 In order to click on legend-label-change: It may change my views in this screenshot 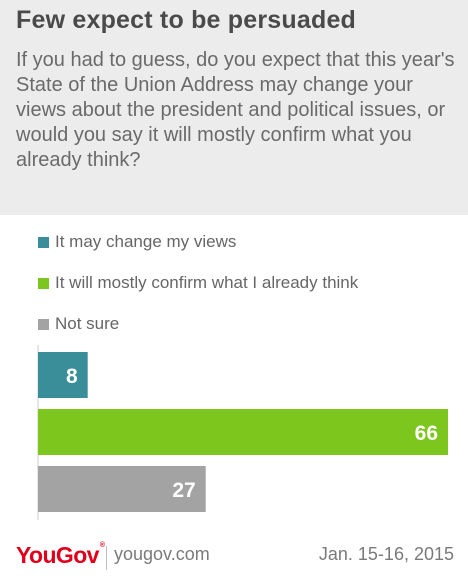, I will do `click(146, 241)`.